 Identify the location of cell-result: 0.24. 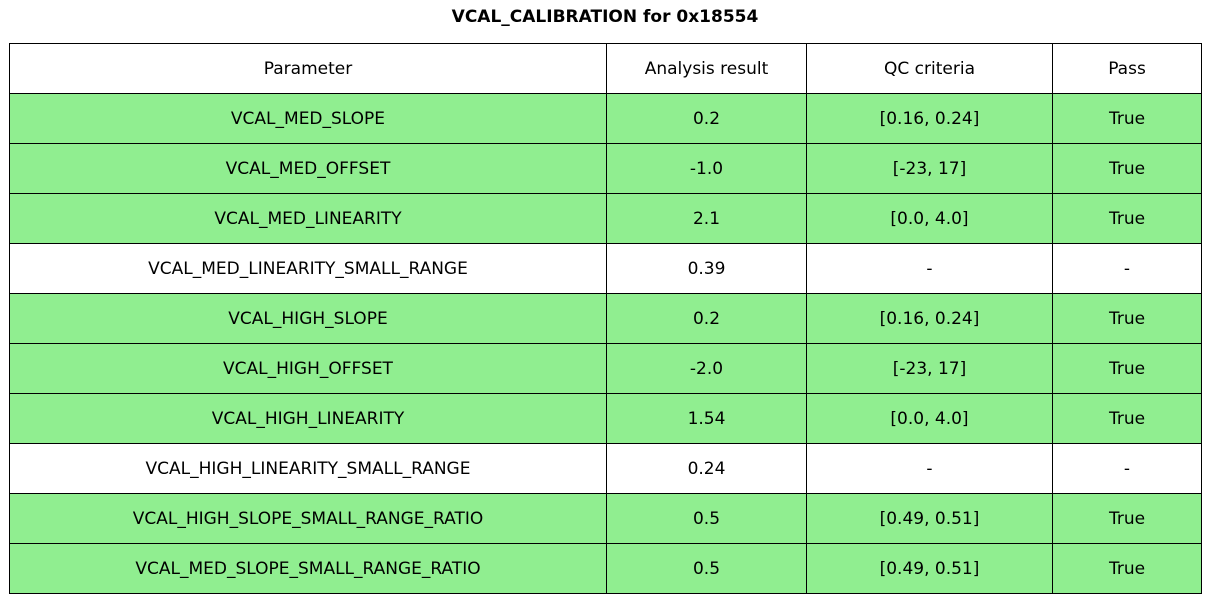
(706, 468).